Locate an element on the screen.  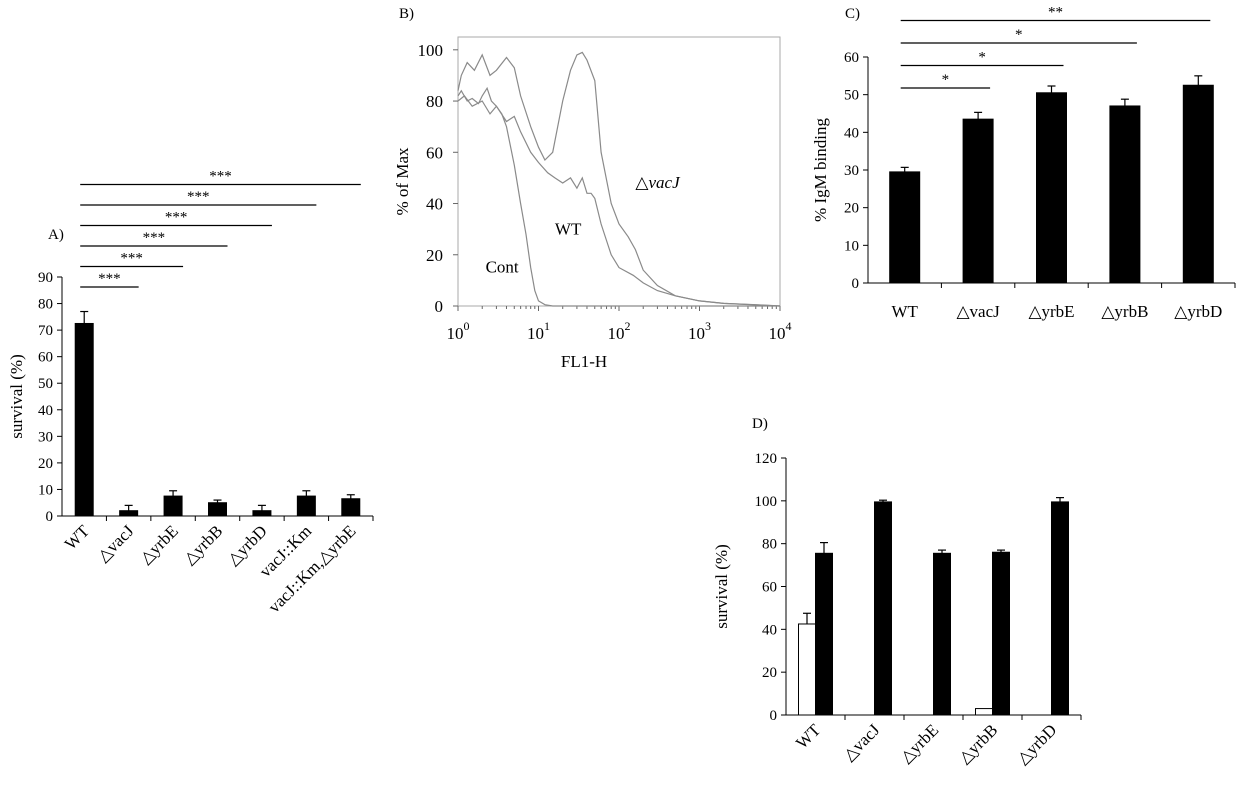
x-axis-label: FL1-H is located at coordinates (584, 361).